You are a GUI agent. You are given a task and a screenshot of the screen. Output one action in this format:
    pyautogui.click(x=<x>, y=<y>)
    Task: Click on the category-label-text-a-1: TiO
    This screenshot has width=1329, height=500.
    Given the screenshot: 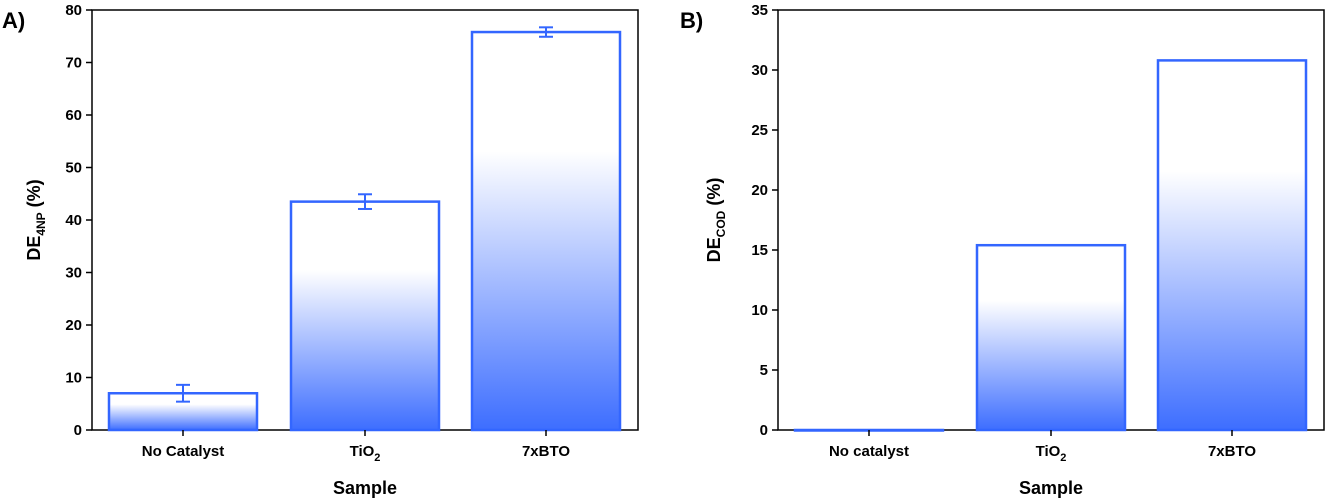 What is the action you would take?
    pyautogui.click(x=362, y=451)
    